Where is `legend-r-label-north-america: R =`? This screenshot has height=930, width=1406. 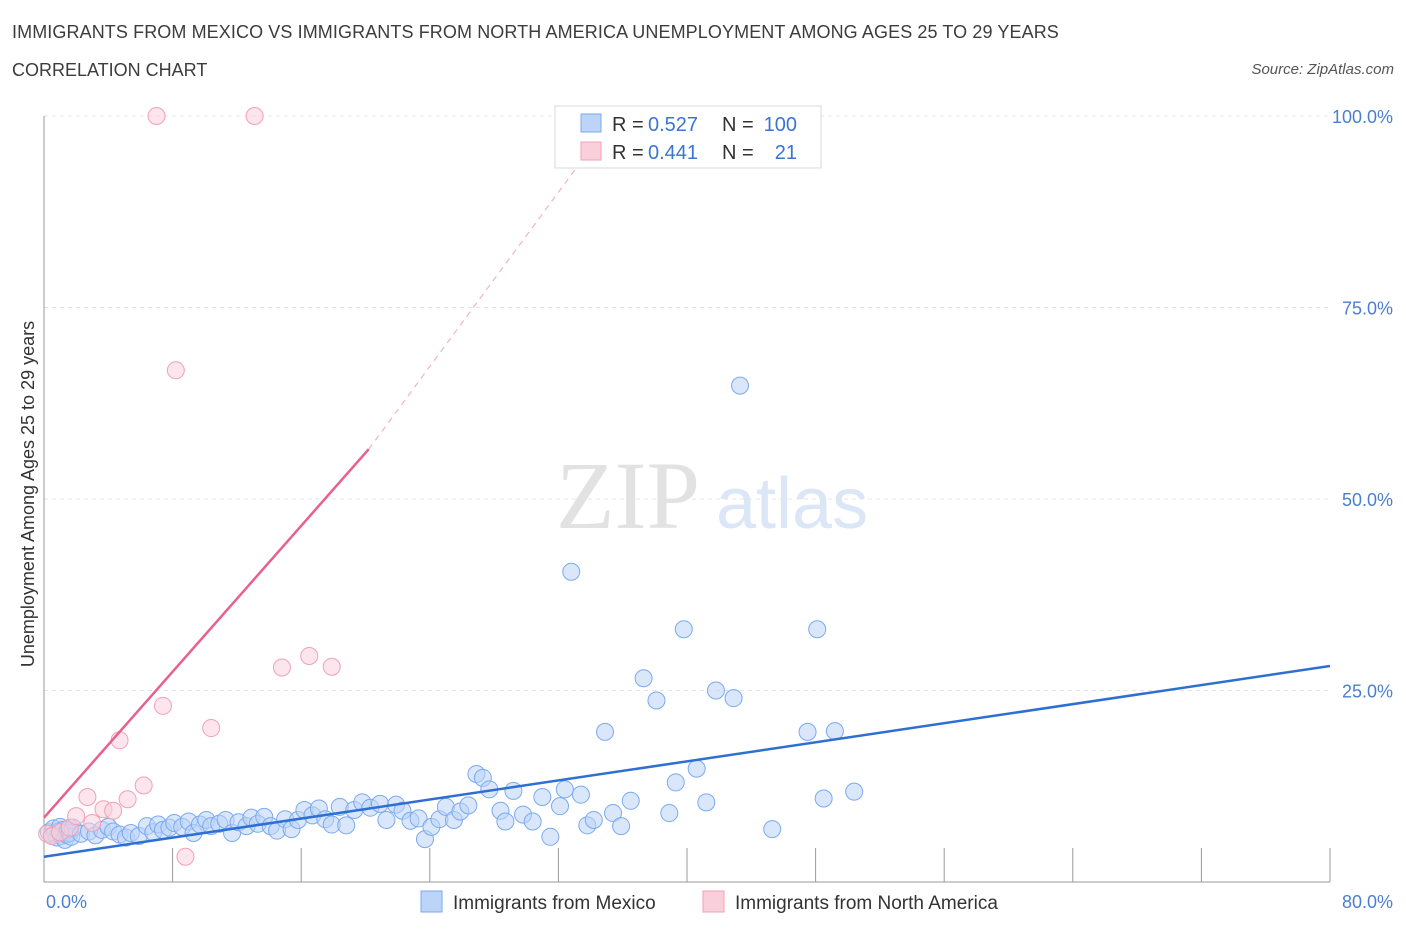
legend-r-label-north-america: R = is located at coordinates (628, 153).